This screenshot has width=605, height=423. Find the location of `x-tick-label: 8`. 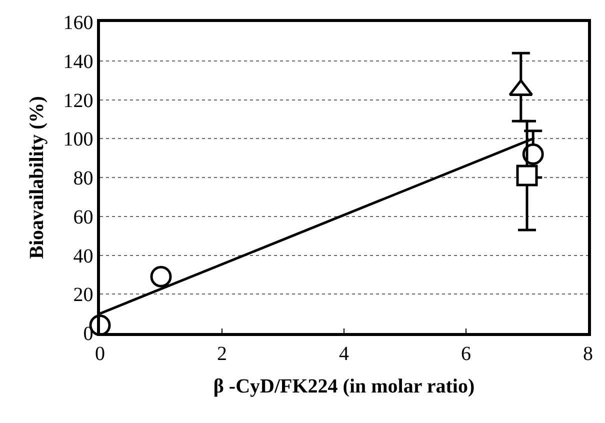

x-tick-label: 8 is located at coordinates (588, 353).